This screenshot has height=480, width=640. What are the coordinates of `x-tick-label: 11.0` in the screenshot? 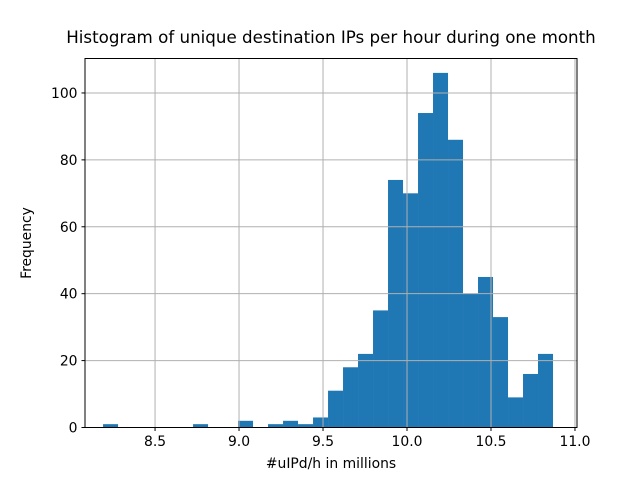 It's located at (575, 442).